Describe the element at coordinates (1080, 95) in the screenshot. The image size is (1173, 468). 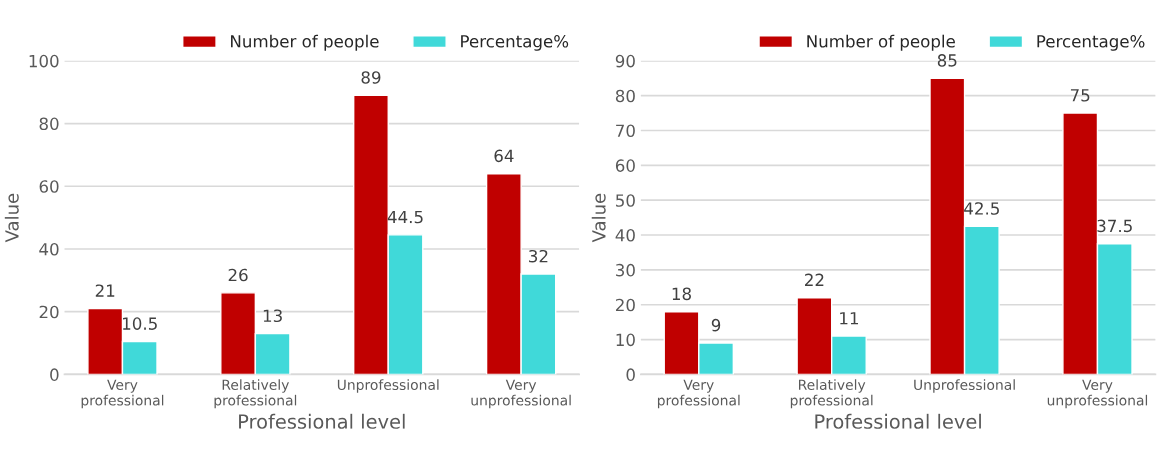
I see `data-label: 75` at that location.